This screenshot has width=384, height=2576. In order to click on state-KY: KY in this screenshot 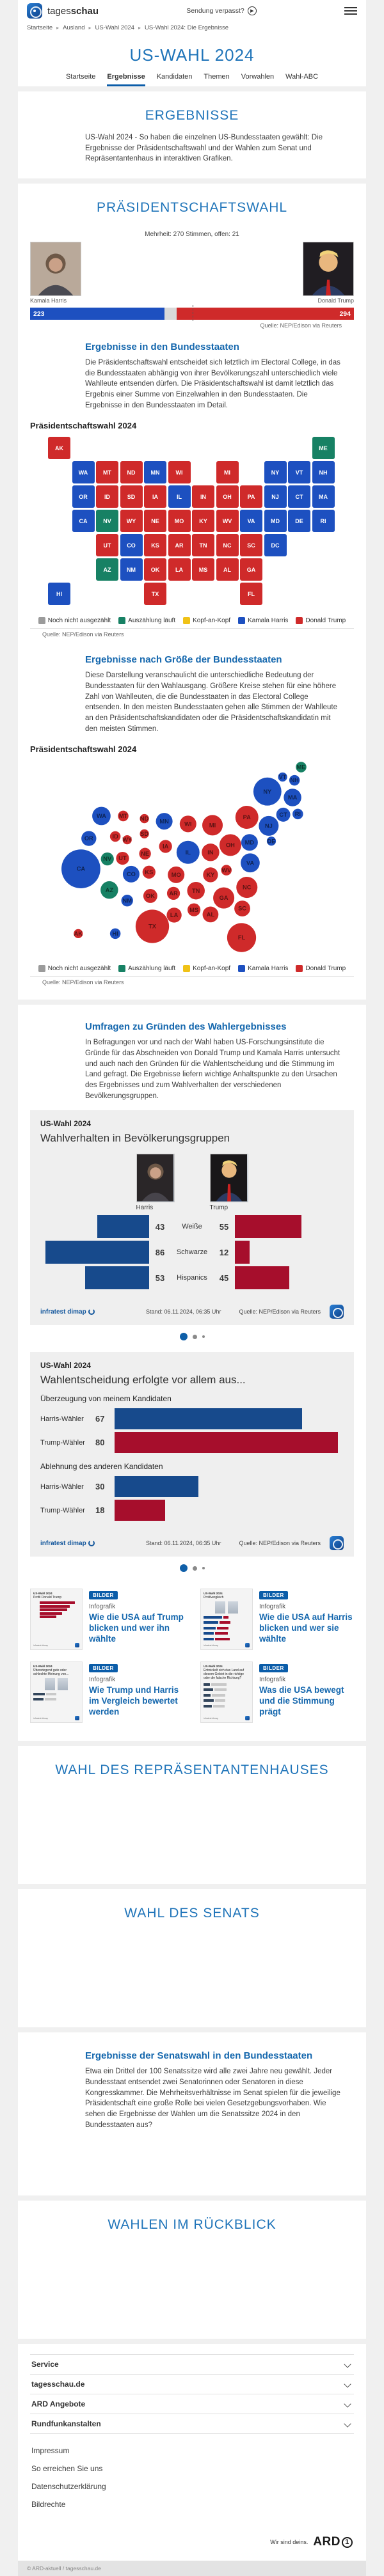, I will do `click(203, 521)`.